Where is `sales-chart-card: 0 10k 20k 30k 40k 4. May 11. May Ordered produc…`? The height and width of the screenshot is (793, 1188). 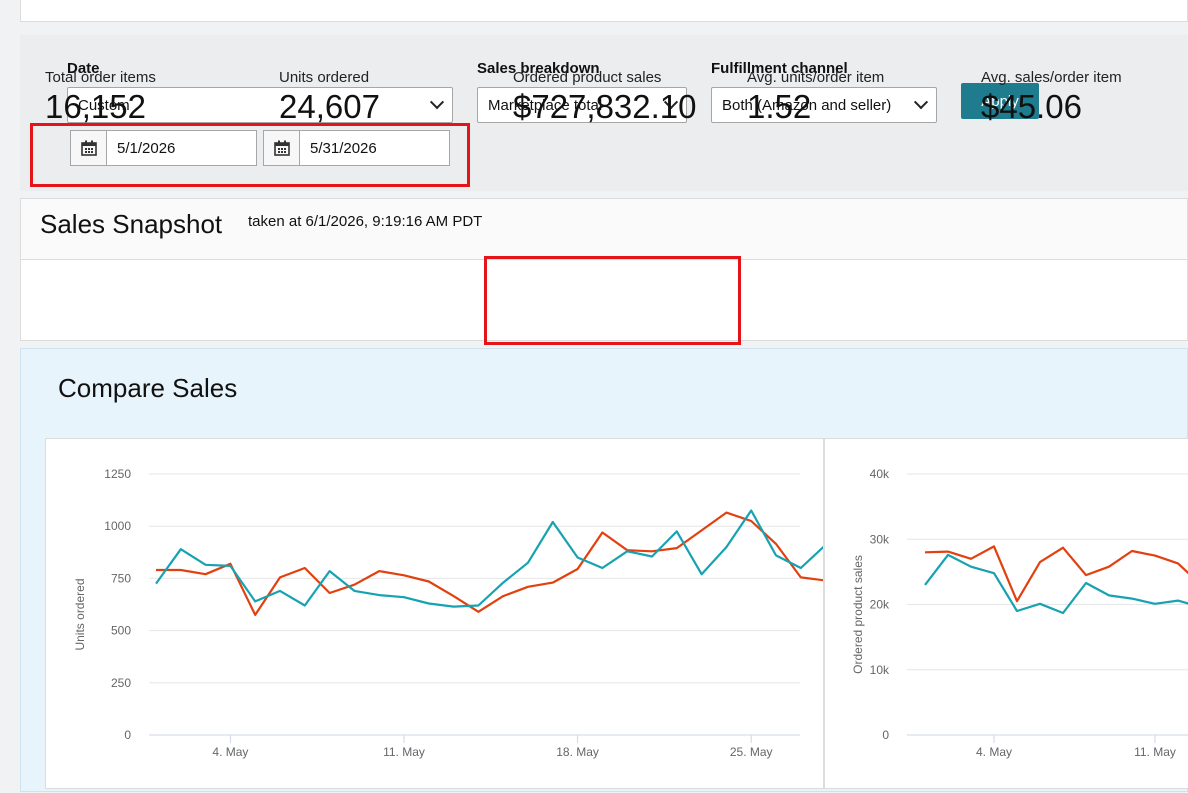
sales-chart-card: 0 10k 20k 30k 40k 4. May 11. May Ordered produc… is located at coordinates (1006, 613).